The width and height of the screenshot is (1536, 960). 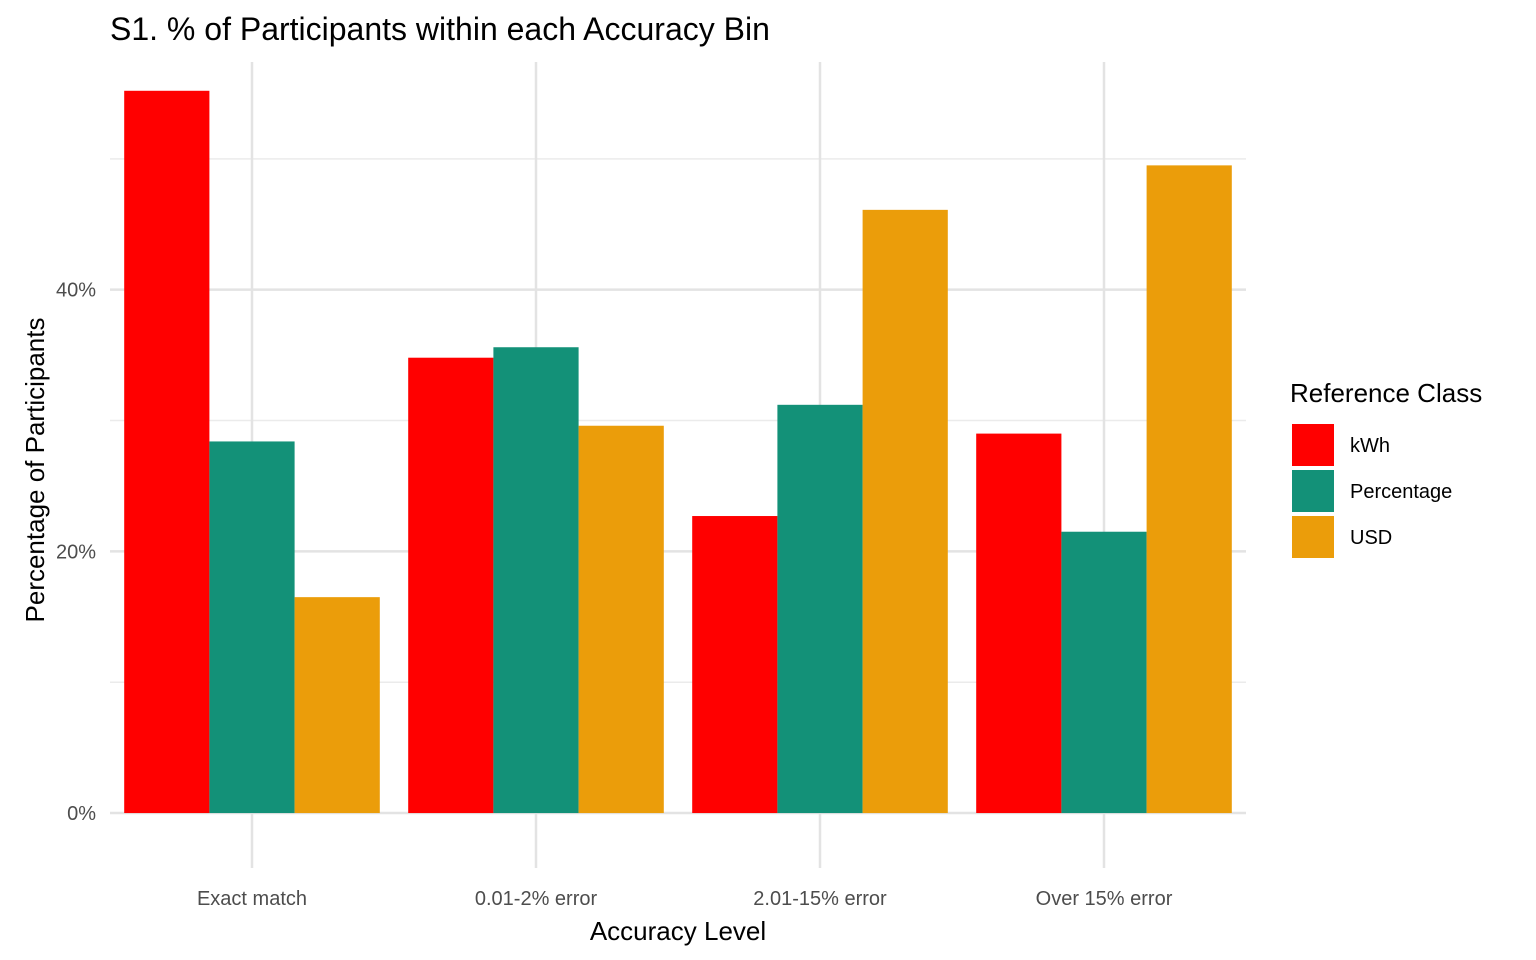 What do you see at coordinates (35, 470) in the screenshot?
I see `y-axis-title: Percentage of Participants` at bounding box center [35, 470].